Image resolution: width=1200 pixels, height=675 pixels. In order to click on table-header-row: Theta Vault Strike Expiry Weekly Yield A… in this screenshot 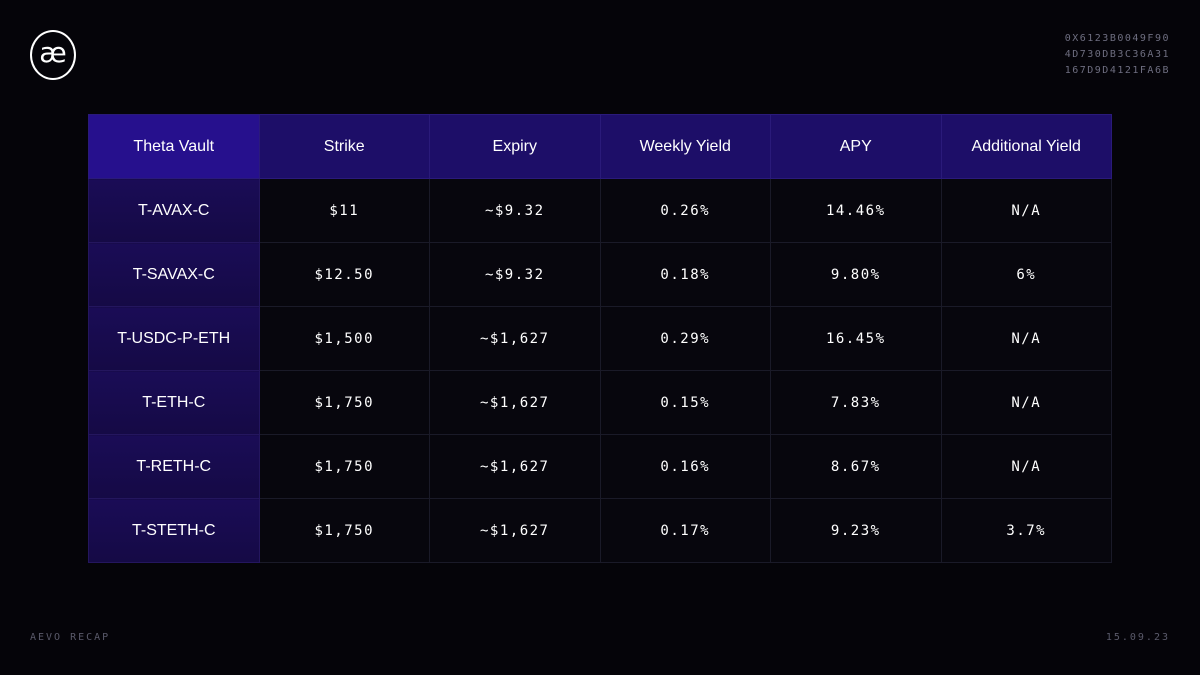, I will do `click(600, 146)`.